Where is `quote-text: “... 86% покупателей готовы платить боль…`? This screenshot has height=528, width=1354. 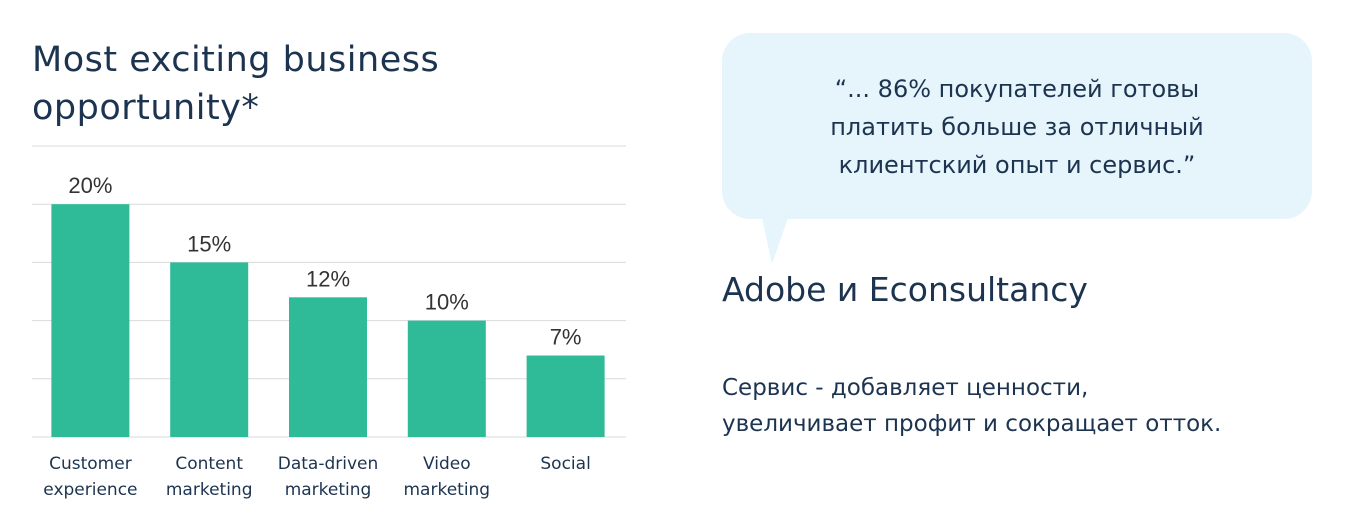
quote-text: “... 86% покупателей готовы платить боль… is located at coordinates (1017, 127).